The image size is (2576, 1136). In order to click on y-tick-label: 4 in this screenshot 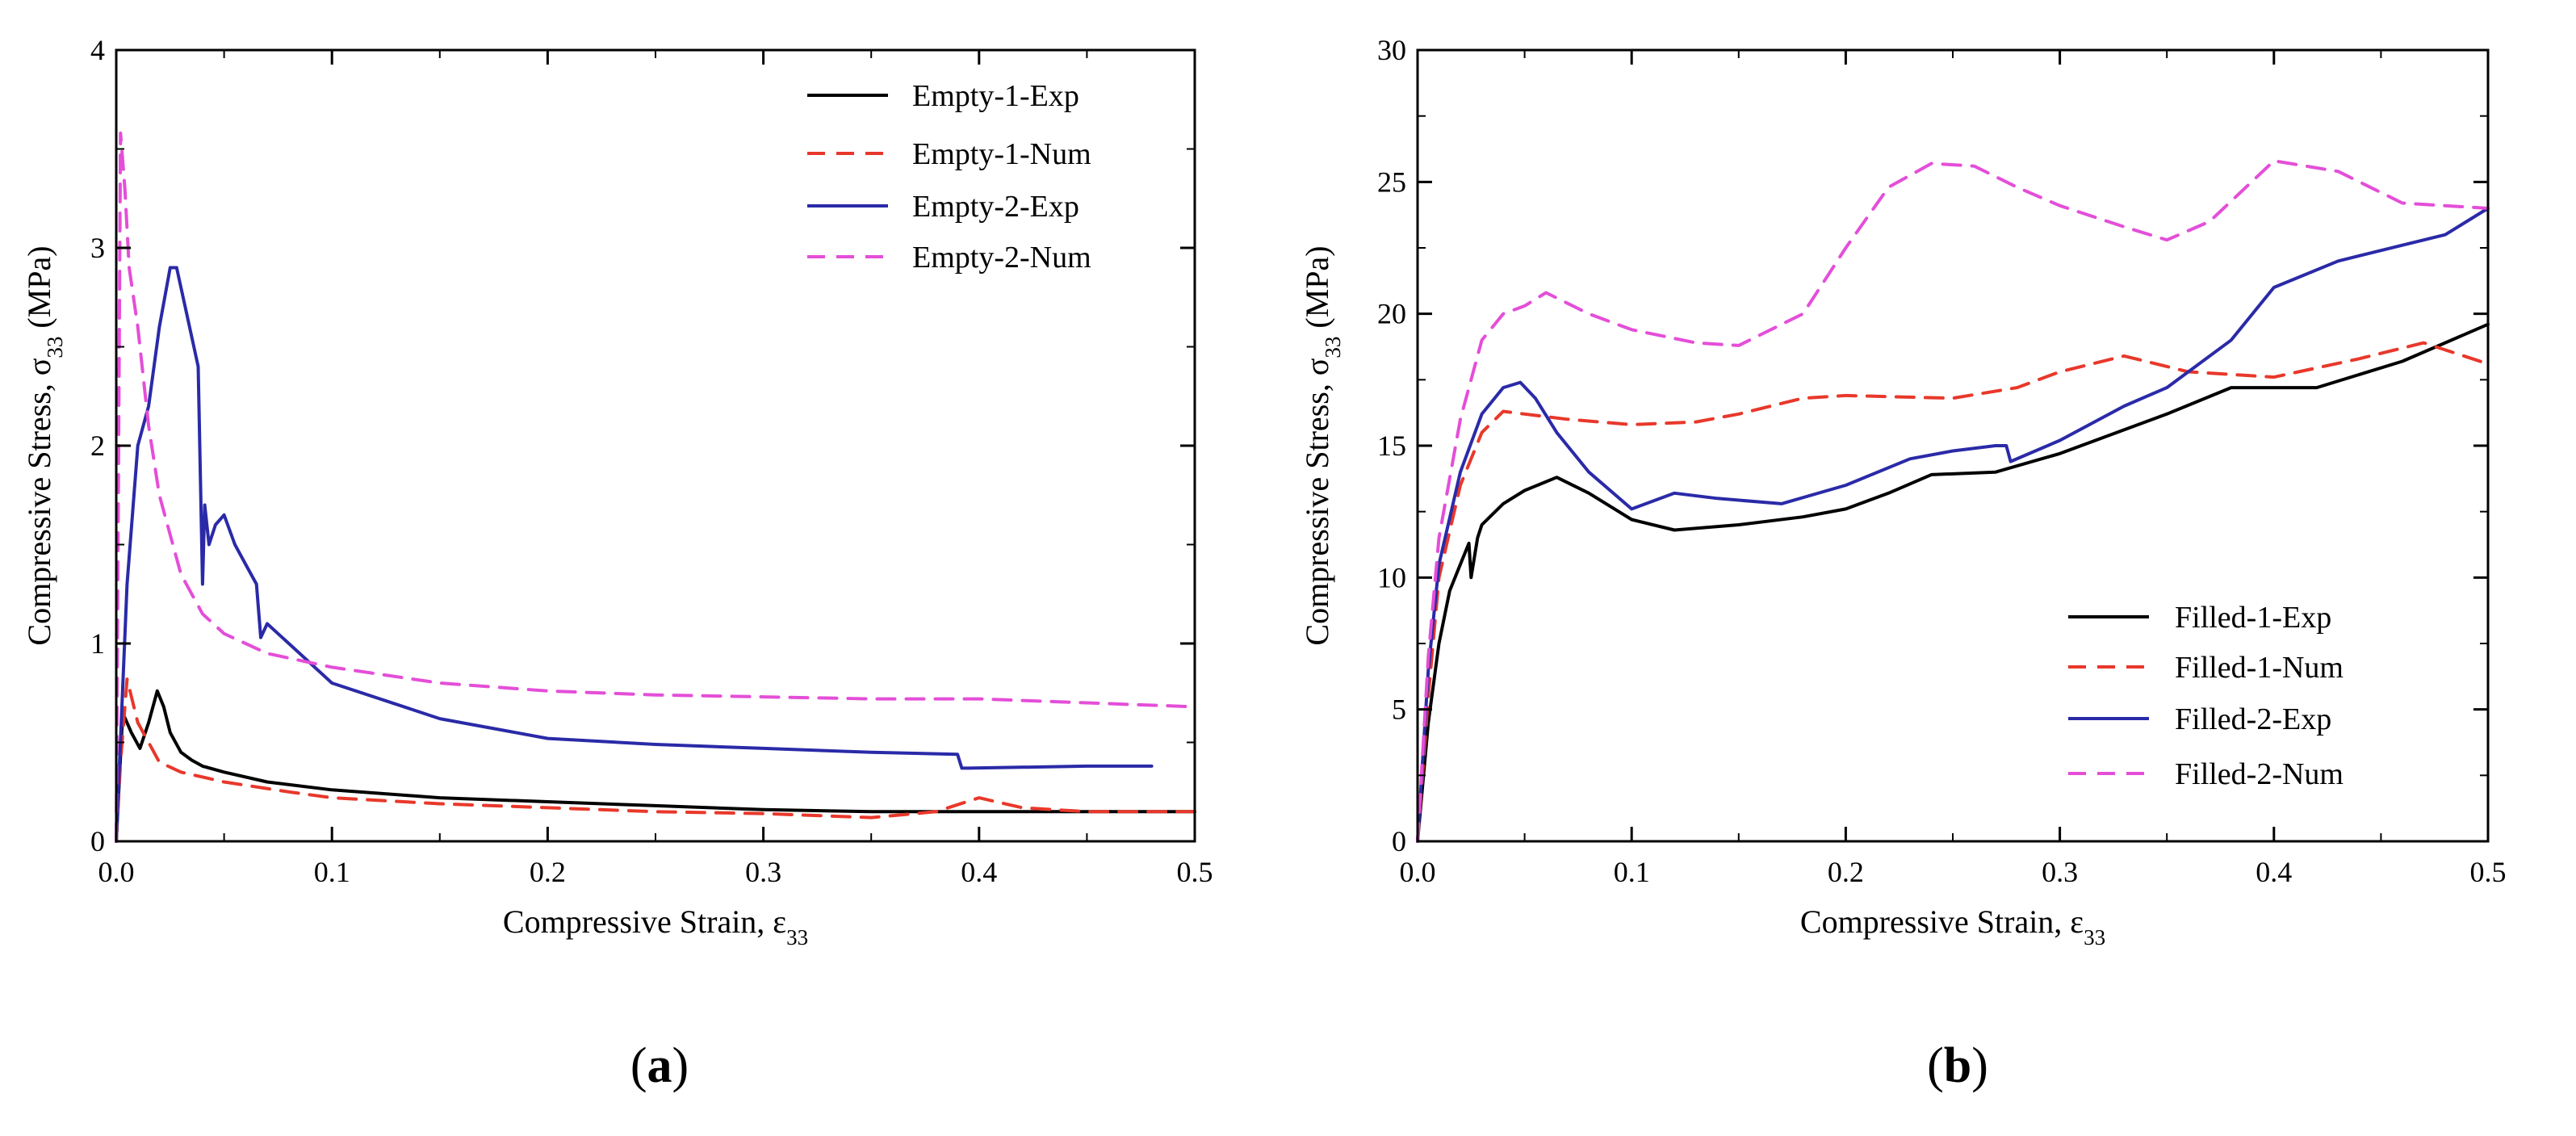, I will do `click(97, 50)`.